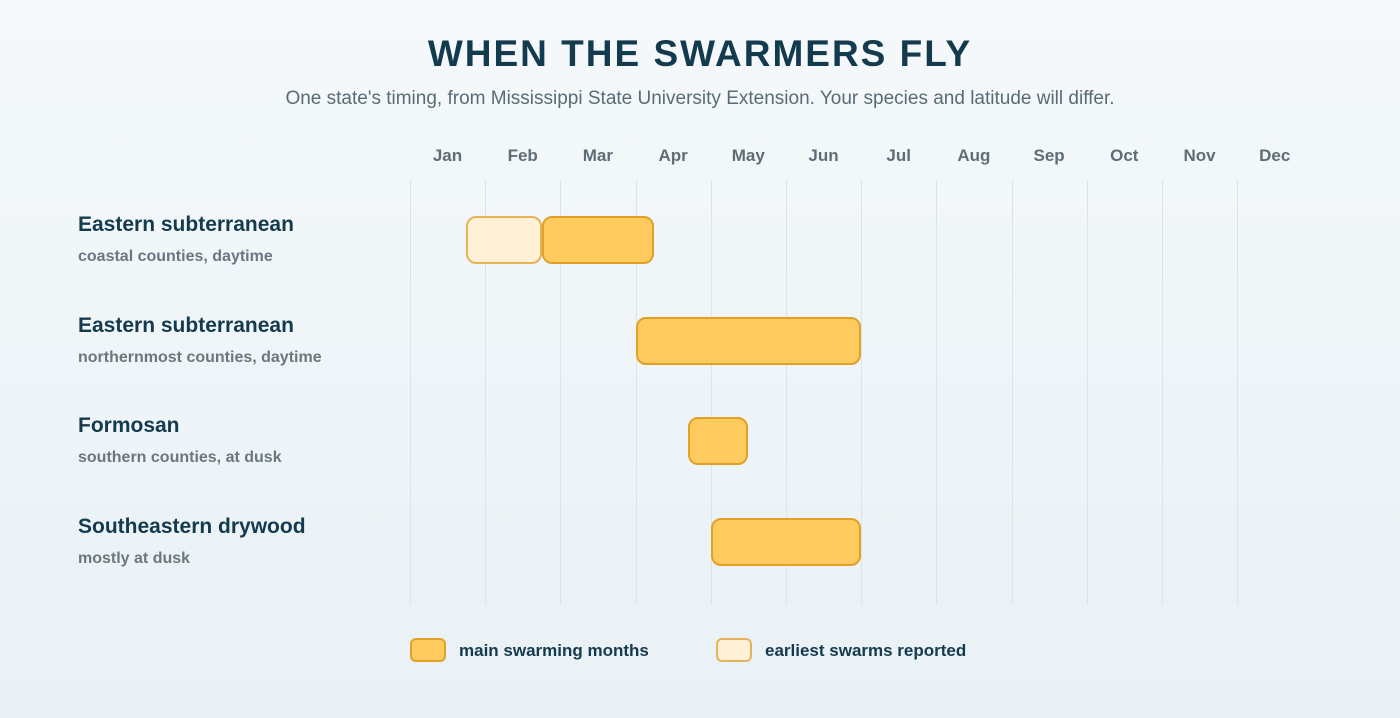 This screenshot has width=1400, height=718. What do you see at coordinates (734, 650) in the screenshot?
I see `legend-swatch-early` at bounding box center [734, 650].